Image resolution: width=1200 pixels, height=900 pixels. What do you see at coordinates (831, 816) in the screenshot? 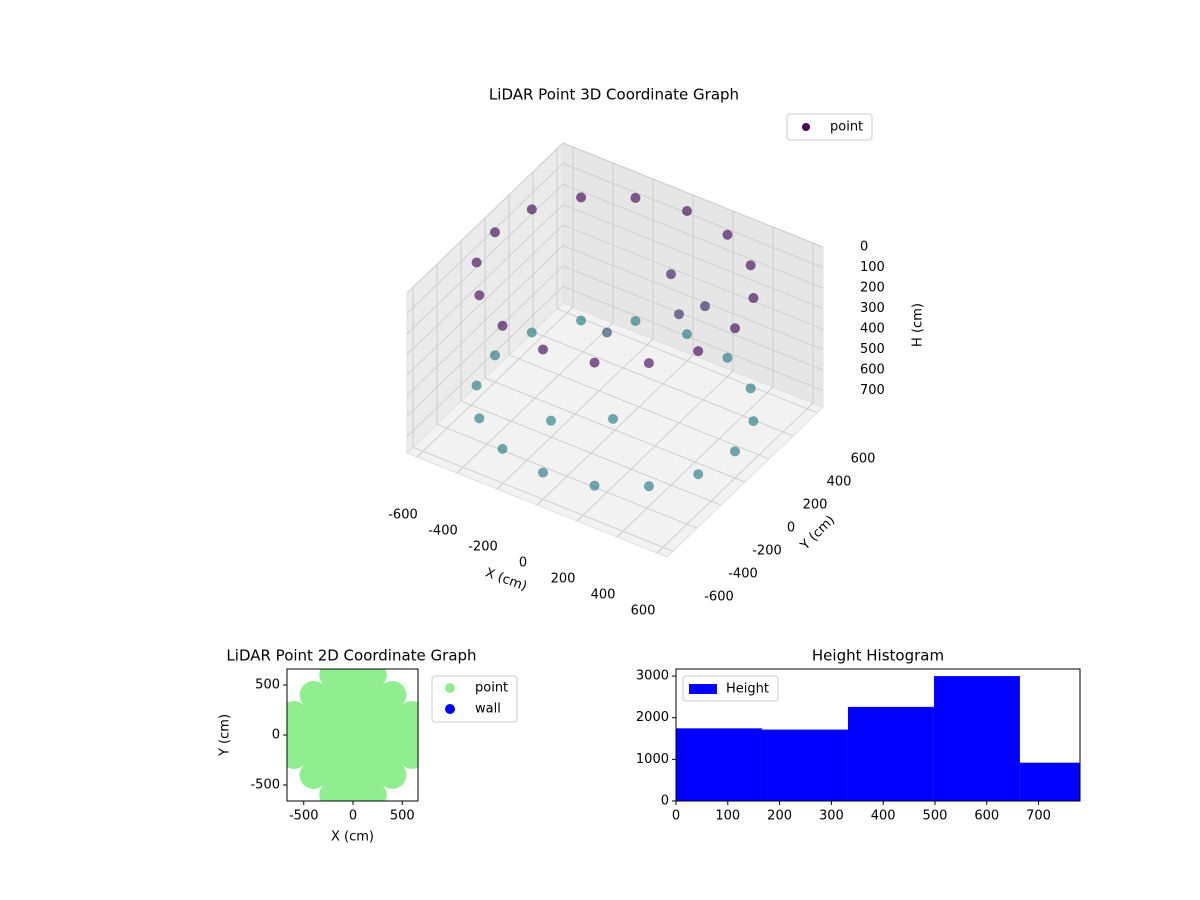
I see `x-tick-label: 300` at bounding box center [831, 816].